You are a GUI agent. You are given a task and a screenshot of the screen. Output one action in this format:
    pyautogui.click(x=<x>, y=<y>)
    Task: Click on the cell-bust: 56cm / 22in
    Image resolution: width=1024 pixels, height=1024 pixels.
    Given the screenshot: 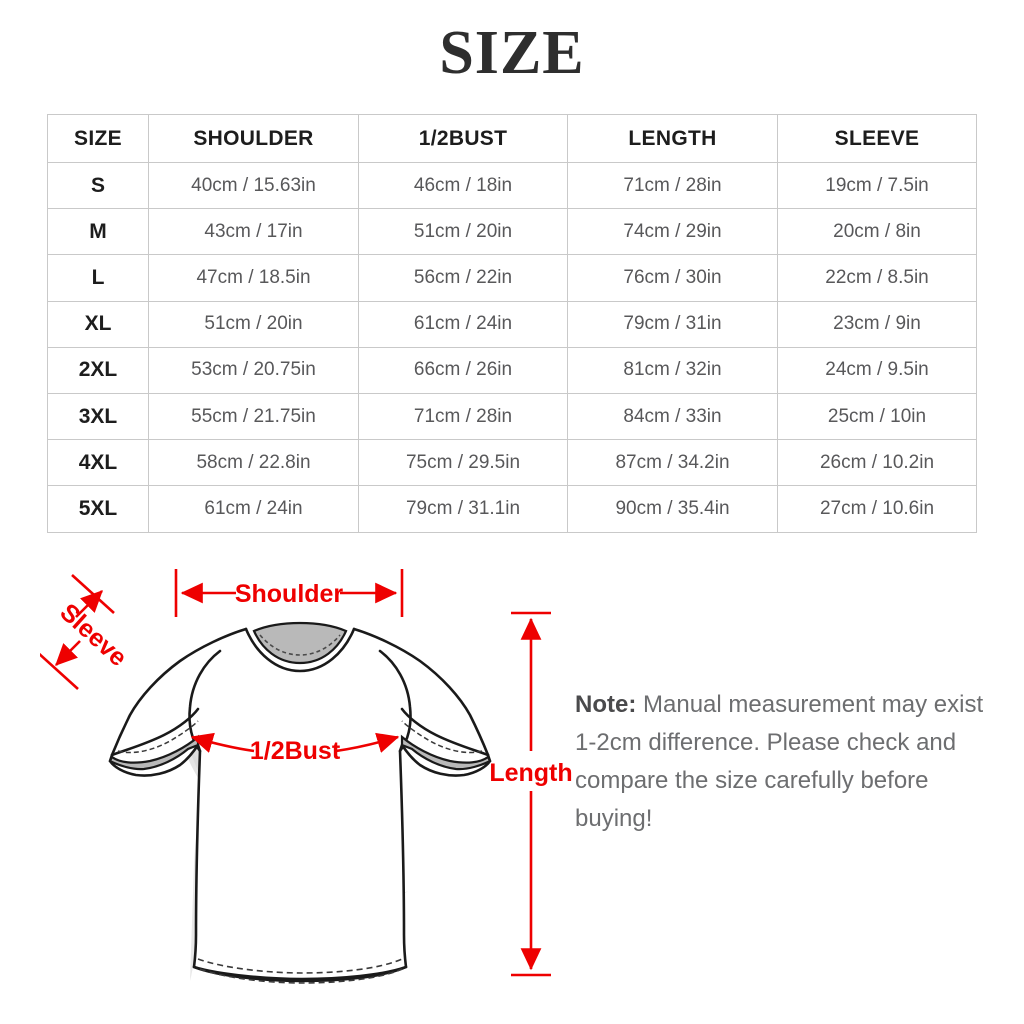 What is the action you would take?
    pyautogui.click(x=463, y=278)
    